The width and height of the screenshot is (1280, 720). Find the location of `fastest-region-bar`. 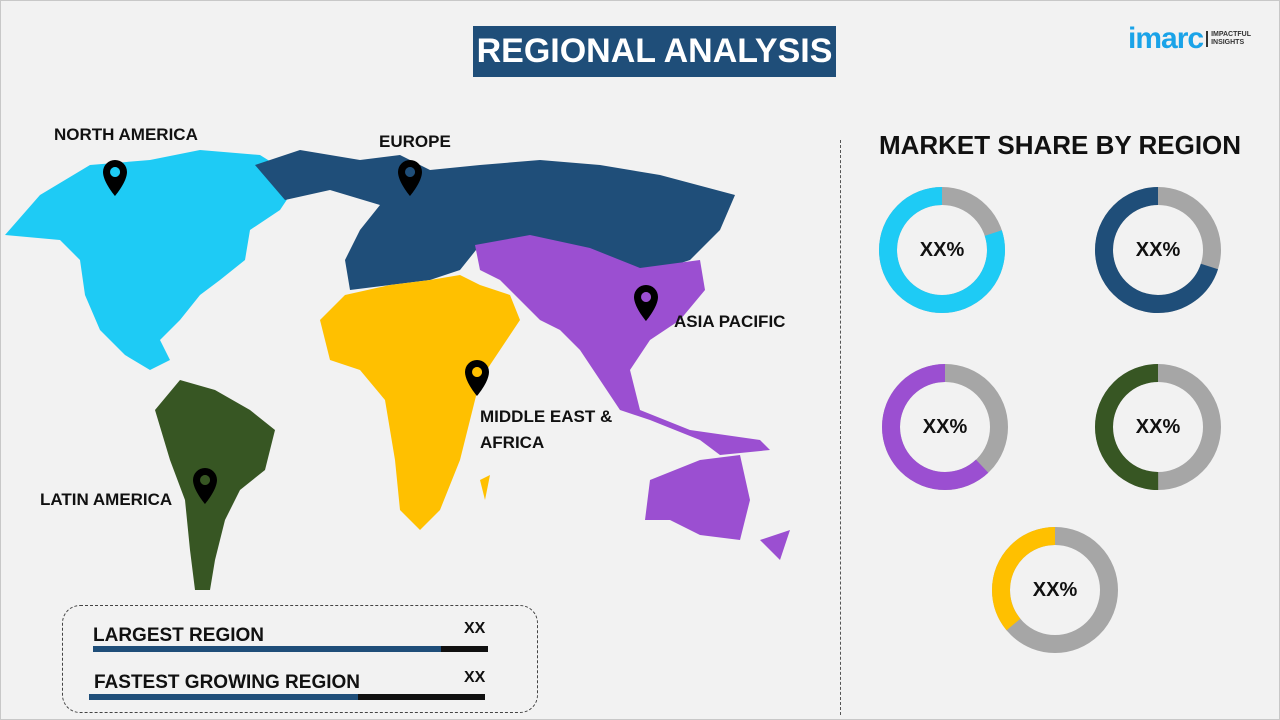

fastest-region-bar is located at coordinates (287, 697).